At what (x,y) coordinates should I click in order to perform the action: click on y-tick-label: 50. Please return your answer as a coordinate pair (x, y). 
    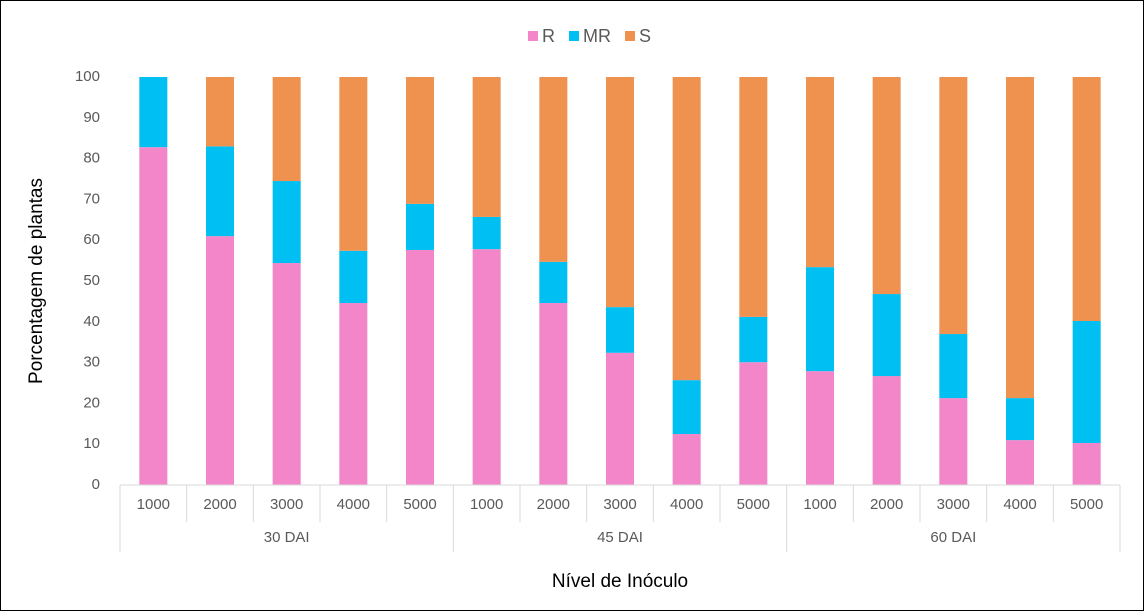
    Looking at the image, I should click on (91, 280).